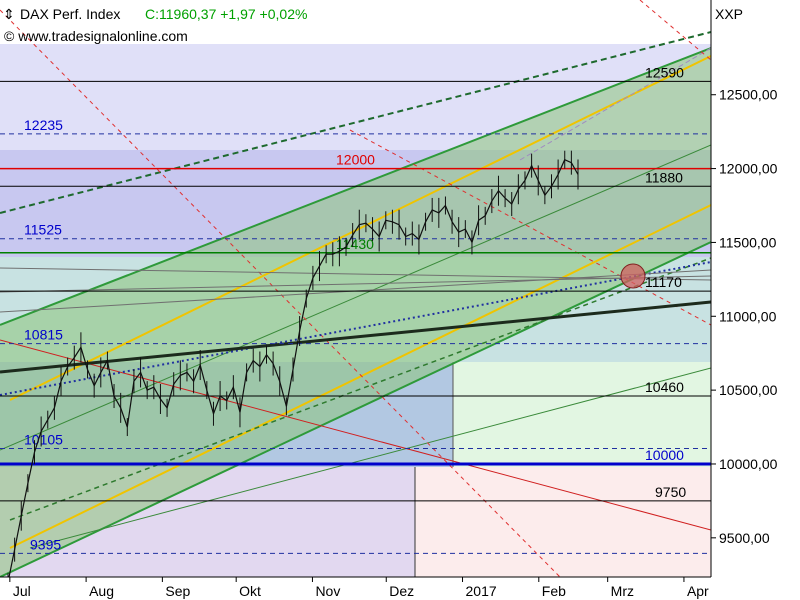 The height and width of the screenshot is (600, 800). Describe the element at coordinates (744, 538) in the screenshot. I see `y-tick-label: 9500,00` at that location.